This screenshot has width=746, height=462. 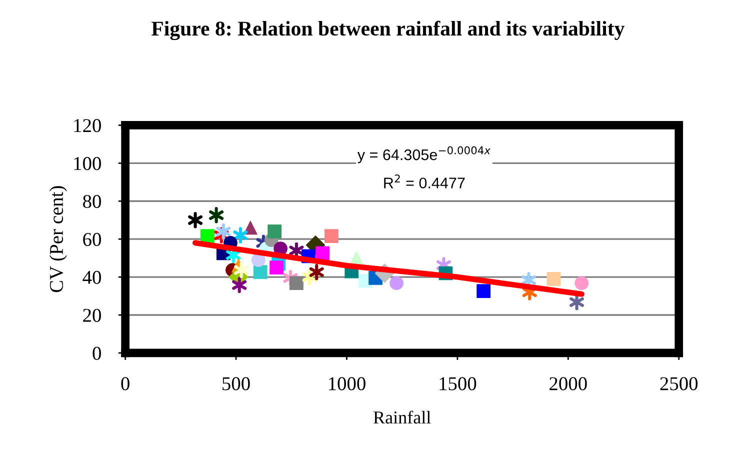 I want to click on y-tick-label: 100, so click(x=87, y=163).